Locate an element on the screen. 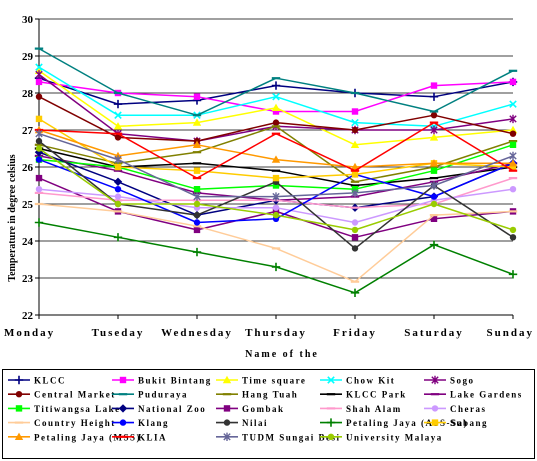 The width and height of the screenshot is (537, 461). legend-item: Lake Gardens is located at coordinates (473, 395).